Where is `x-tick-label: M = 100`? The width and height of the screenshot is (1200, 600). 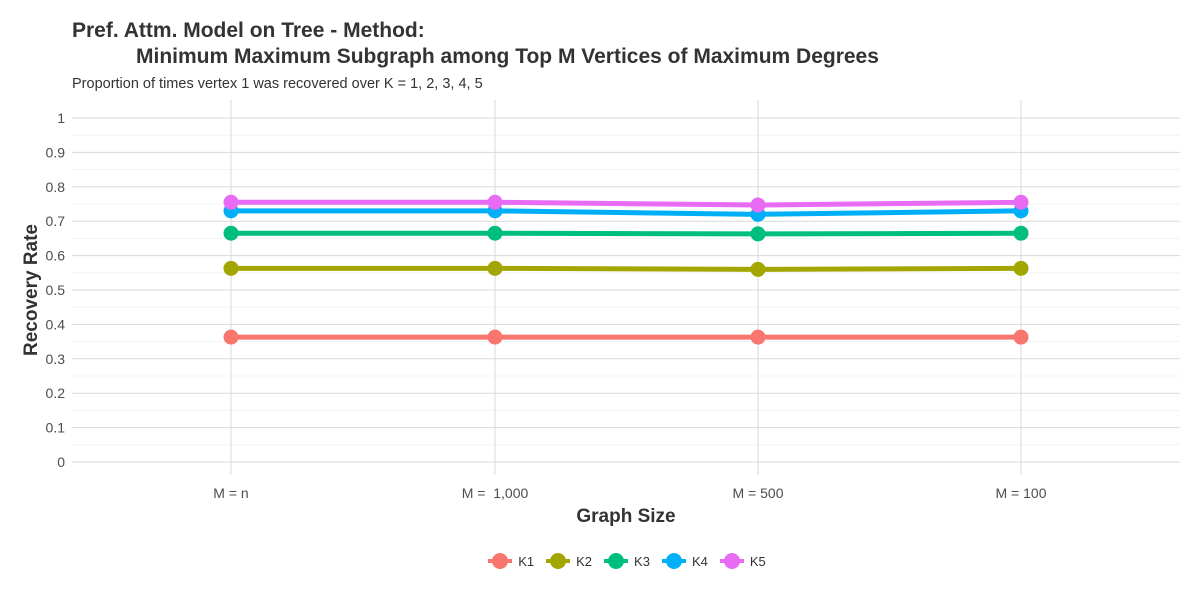 x-tick-label: M = 100 is located at coordinates (1021, 493).